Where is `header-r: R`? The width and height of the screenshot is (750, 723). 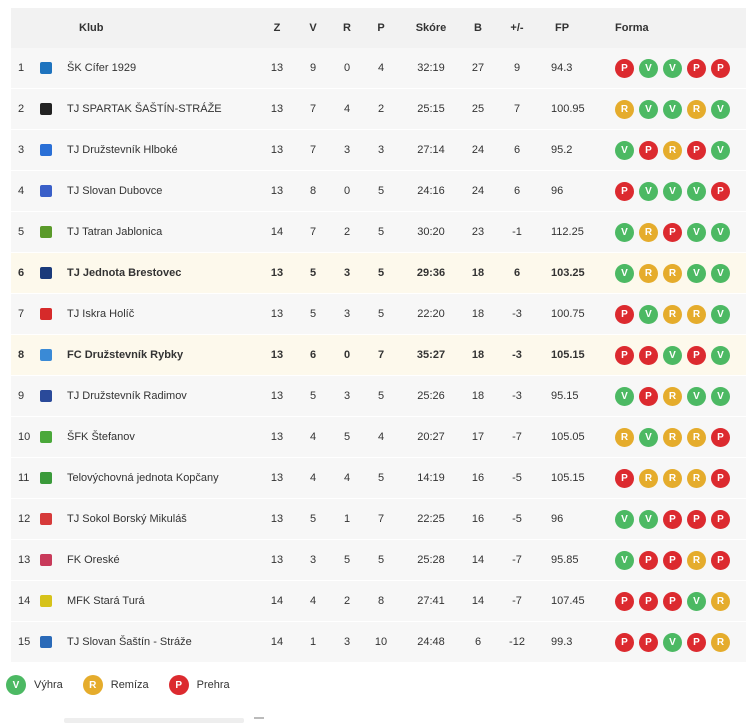
header-r: R is located at coordinates (347, 28).